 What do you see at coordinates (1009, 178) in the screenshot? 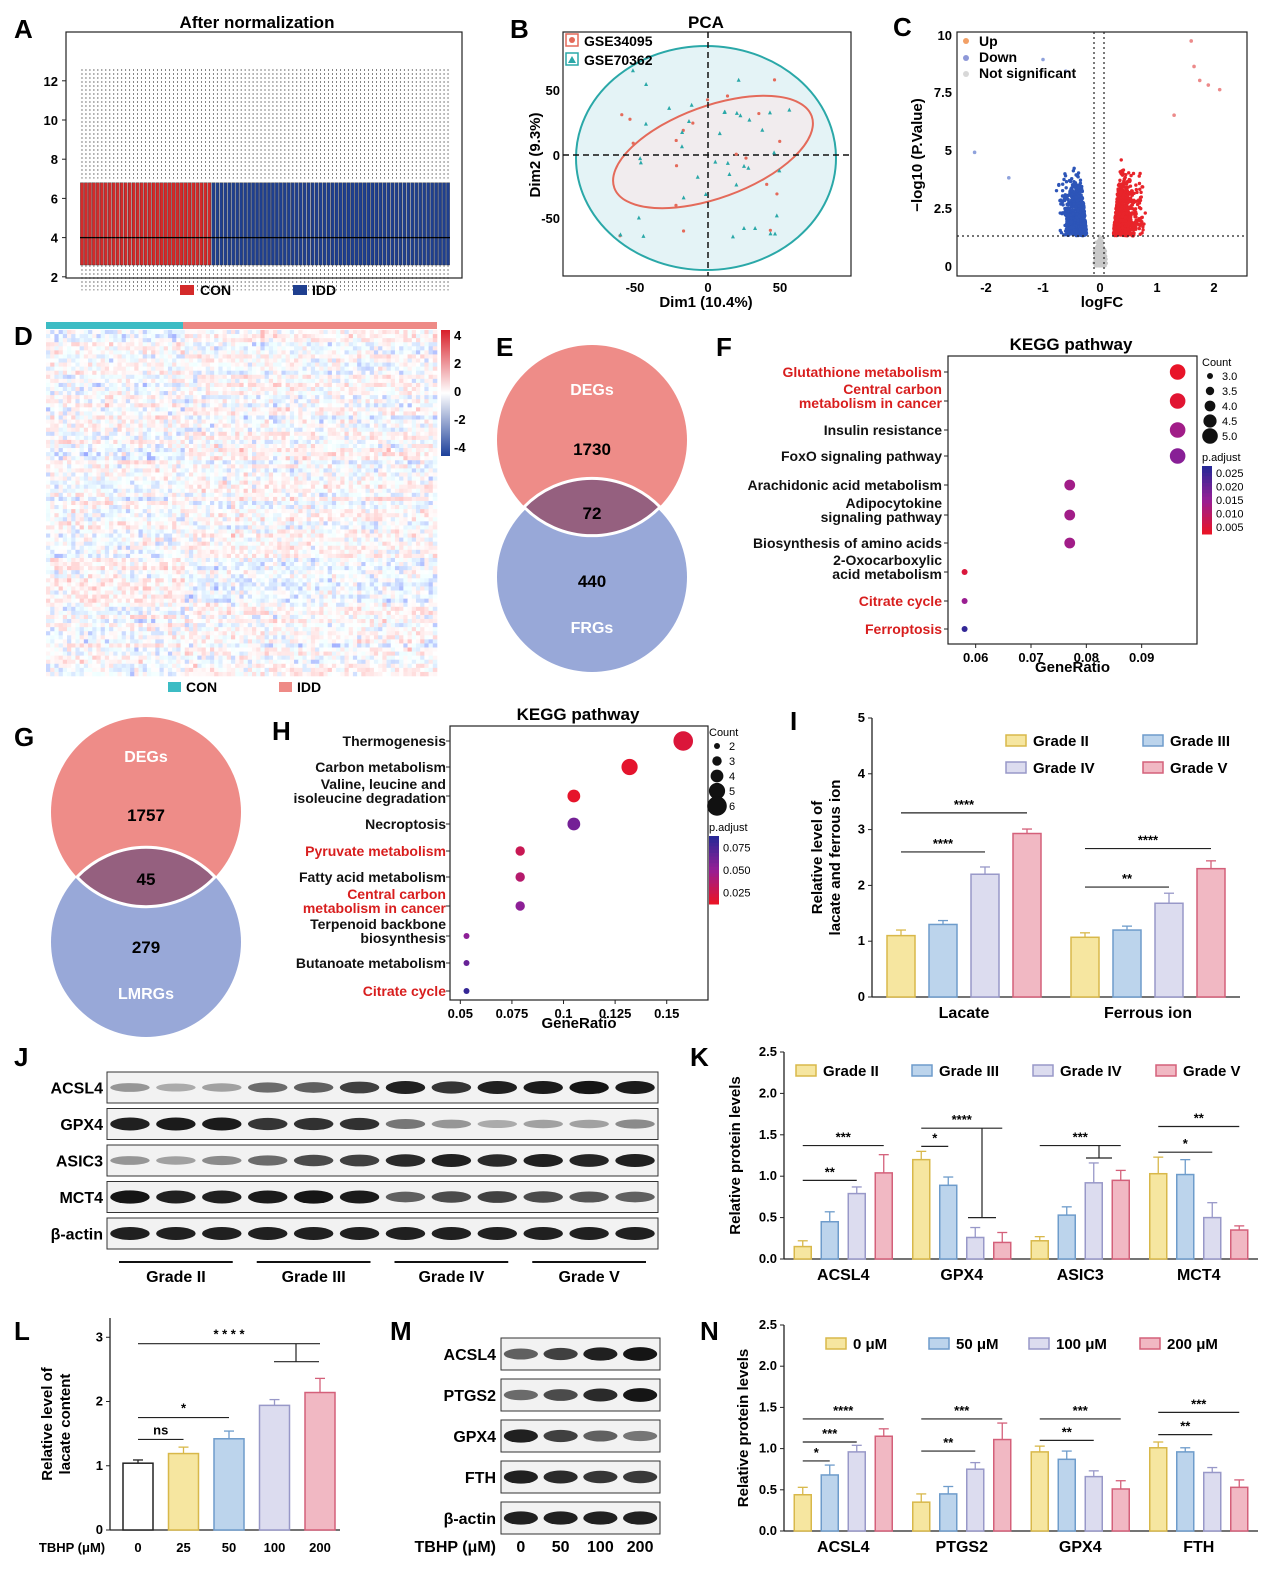
I see `volcano-point-outlier` at bounding box center [1009, 178].